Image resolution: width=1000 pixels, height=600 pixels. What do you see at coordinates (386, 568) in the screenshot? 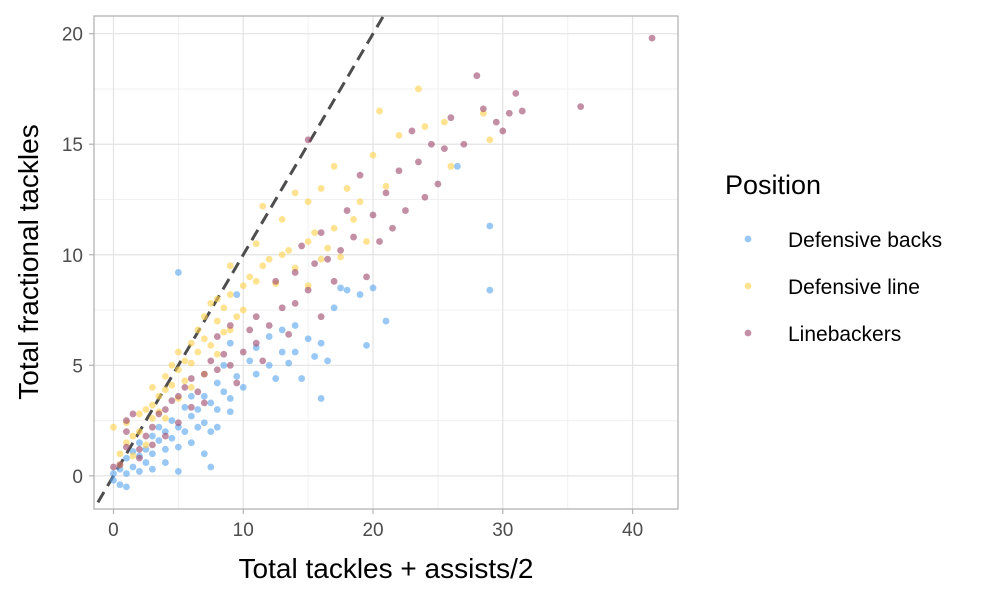
I see `x-axis-title: Total tackles + assists/2` at bounding box center [386, 568].